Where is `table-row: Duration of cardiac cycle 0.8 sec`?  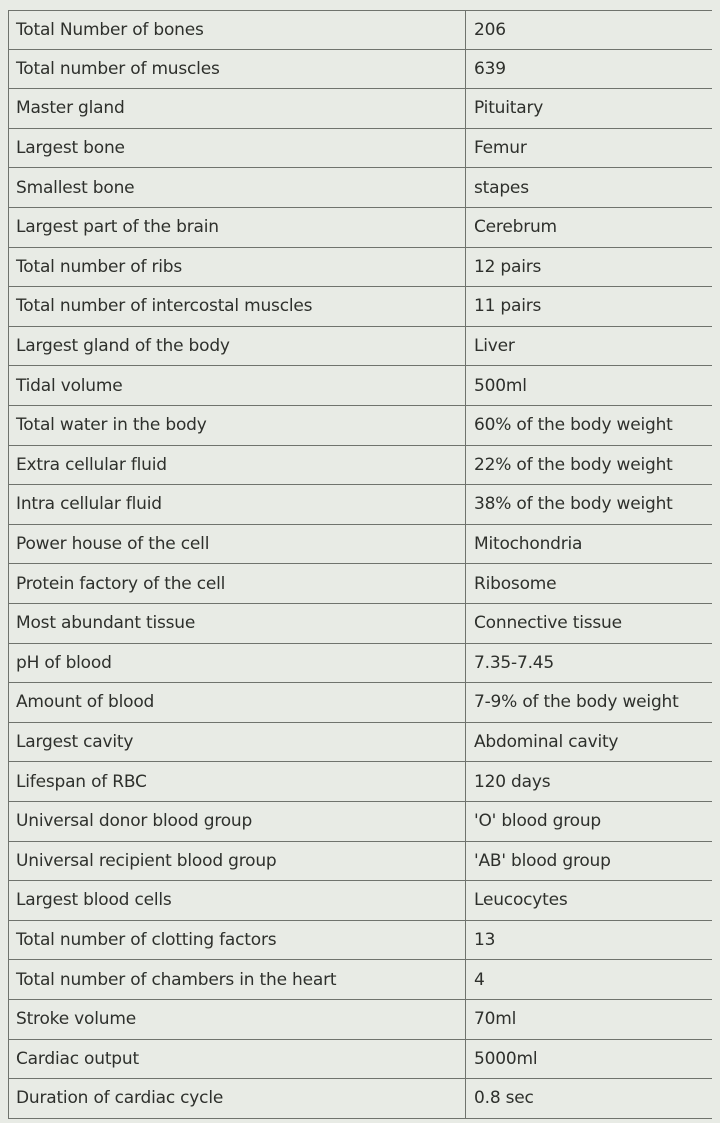
table-row: Duration of cardiac cycle 0.8 sec is located at coordinates (360, 1099).